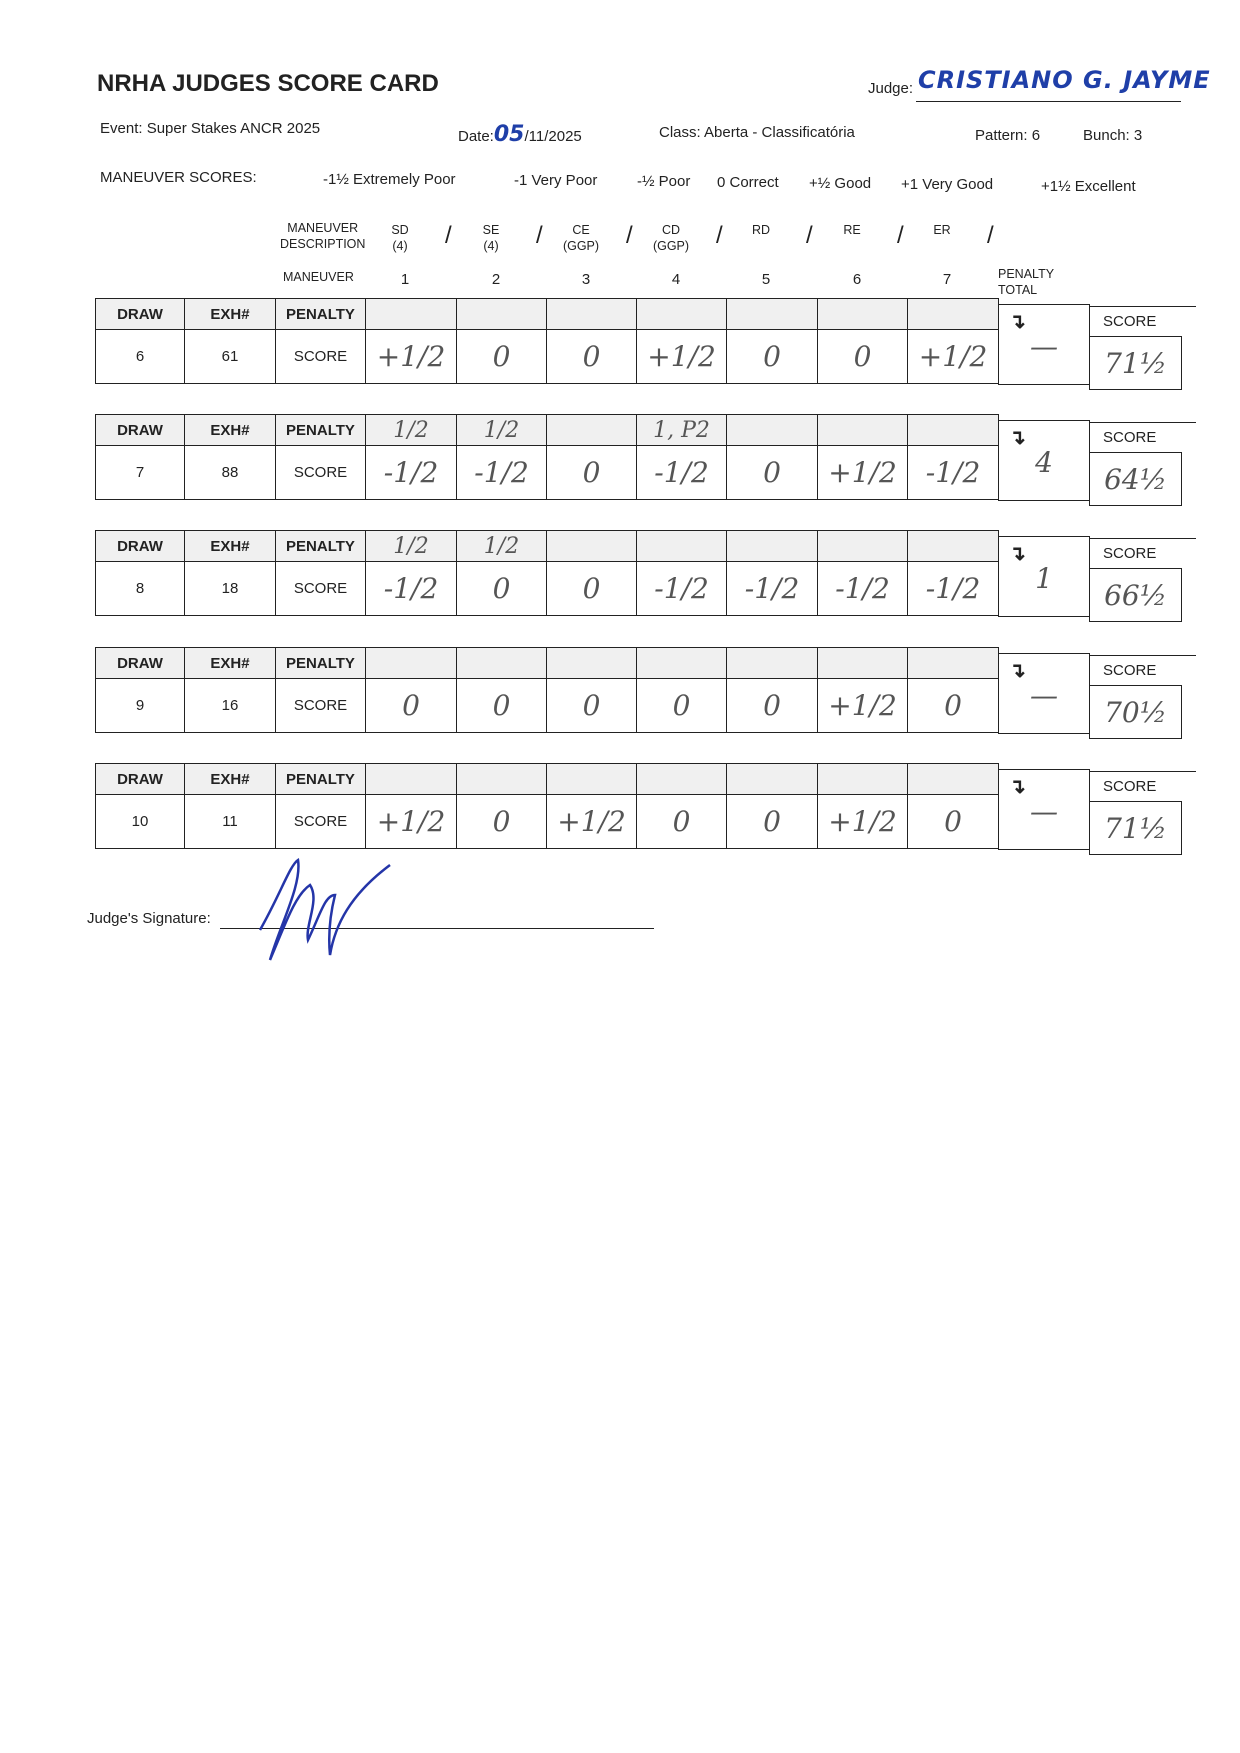  What do you see at coordinates (681, 430) in the screenshot?
I see `penalty-cell-4: 1, P2` at bounding box center [681, 430].